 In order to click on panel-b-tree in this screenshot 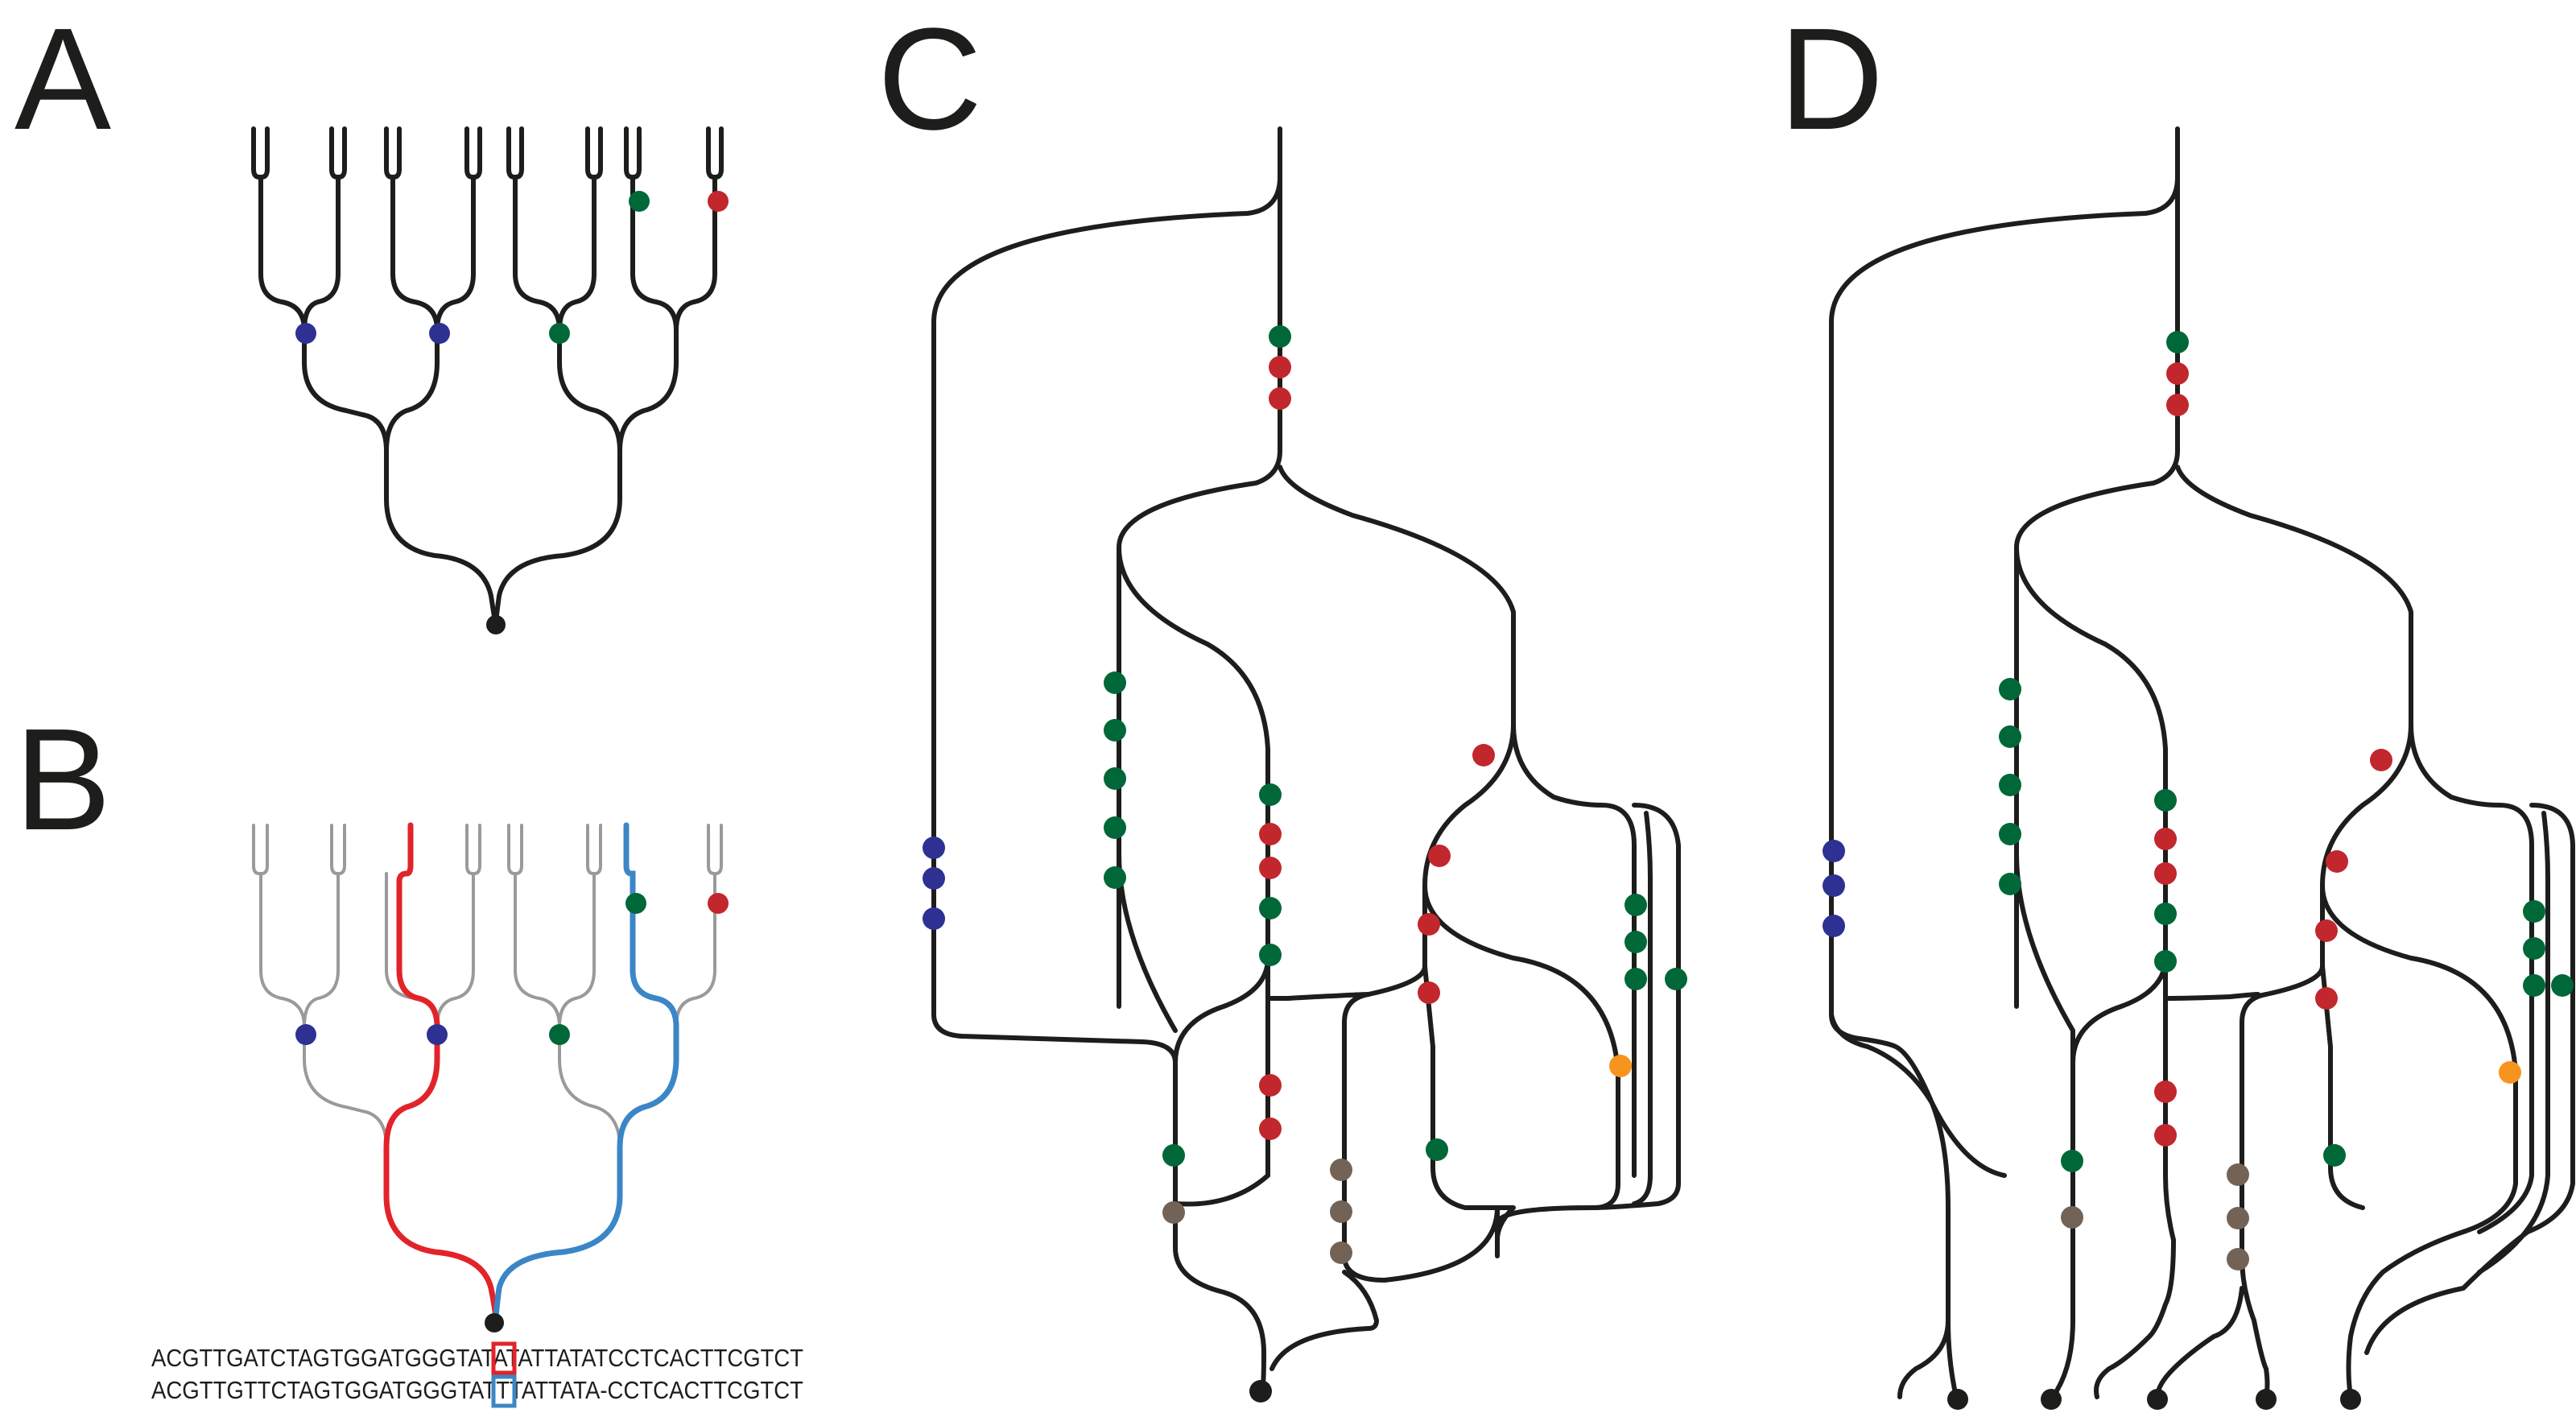, I will do `click(490, 1077)`.